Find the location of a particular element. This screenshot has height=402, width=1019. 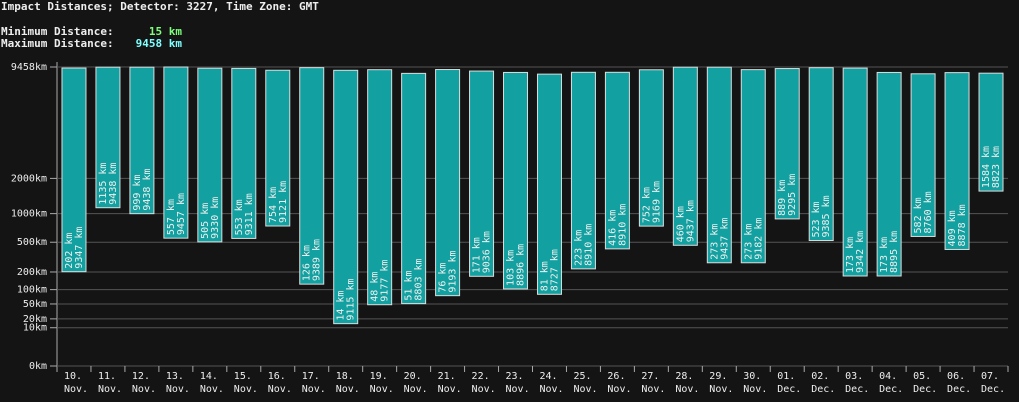

data-label: 51 km is located at coordinates (409, 285).